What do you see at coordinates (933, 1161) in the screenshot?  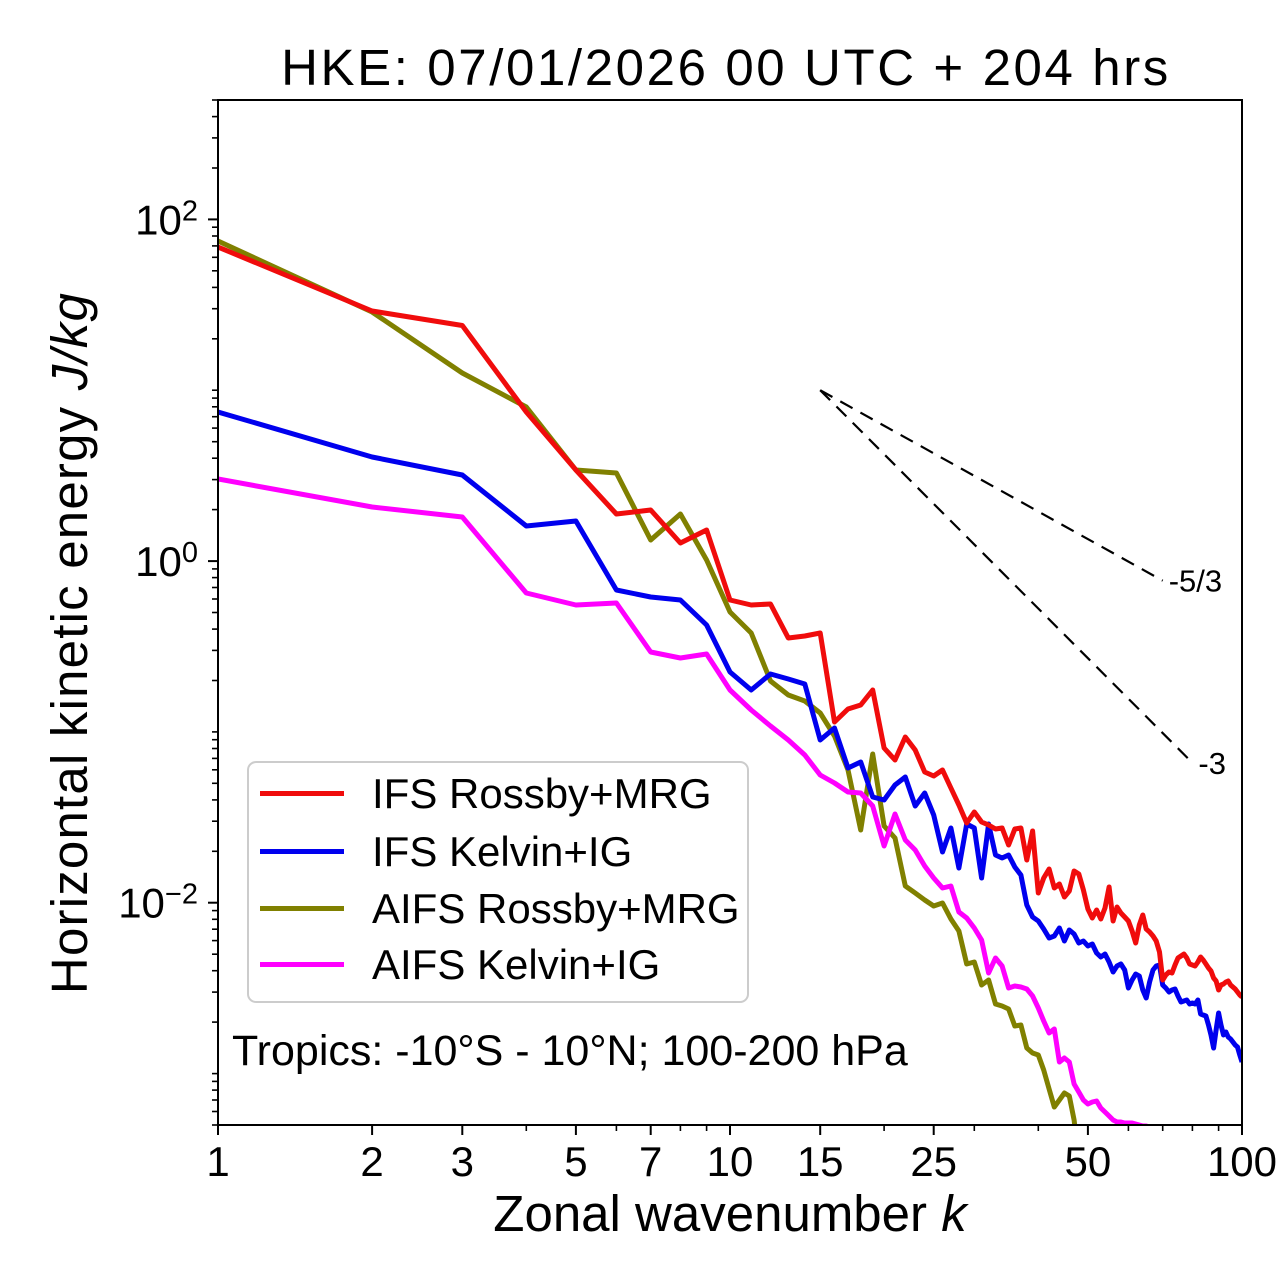 I see `svg-text: 25` at bounding box center [933, 1161].